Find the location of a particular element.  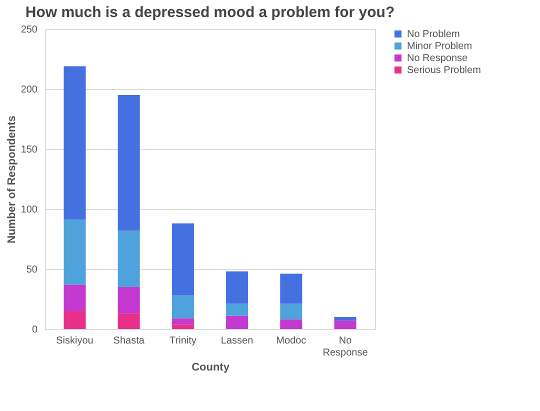

y-tick-label: 250 is located at coordinates (29, 30).